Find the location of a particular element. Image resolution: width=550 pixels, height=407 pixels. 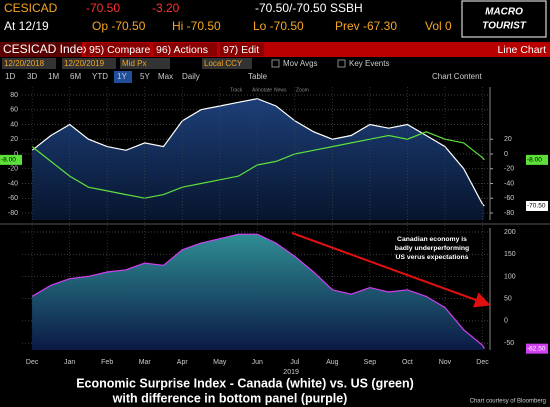

range-tab: 1Y is located at coordinates (122, 76).